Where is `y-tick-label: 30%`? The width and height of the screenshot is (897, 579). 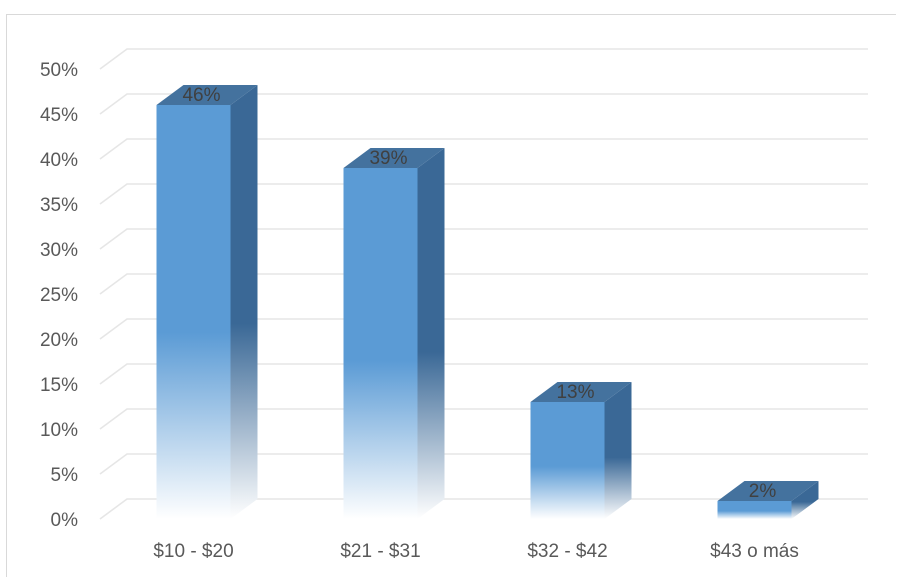
y-tick-label: 30% is located at coordinates (59, 250).